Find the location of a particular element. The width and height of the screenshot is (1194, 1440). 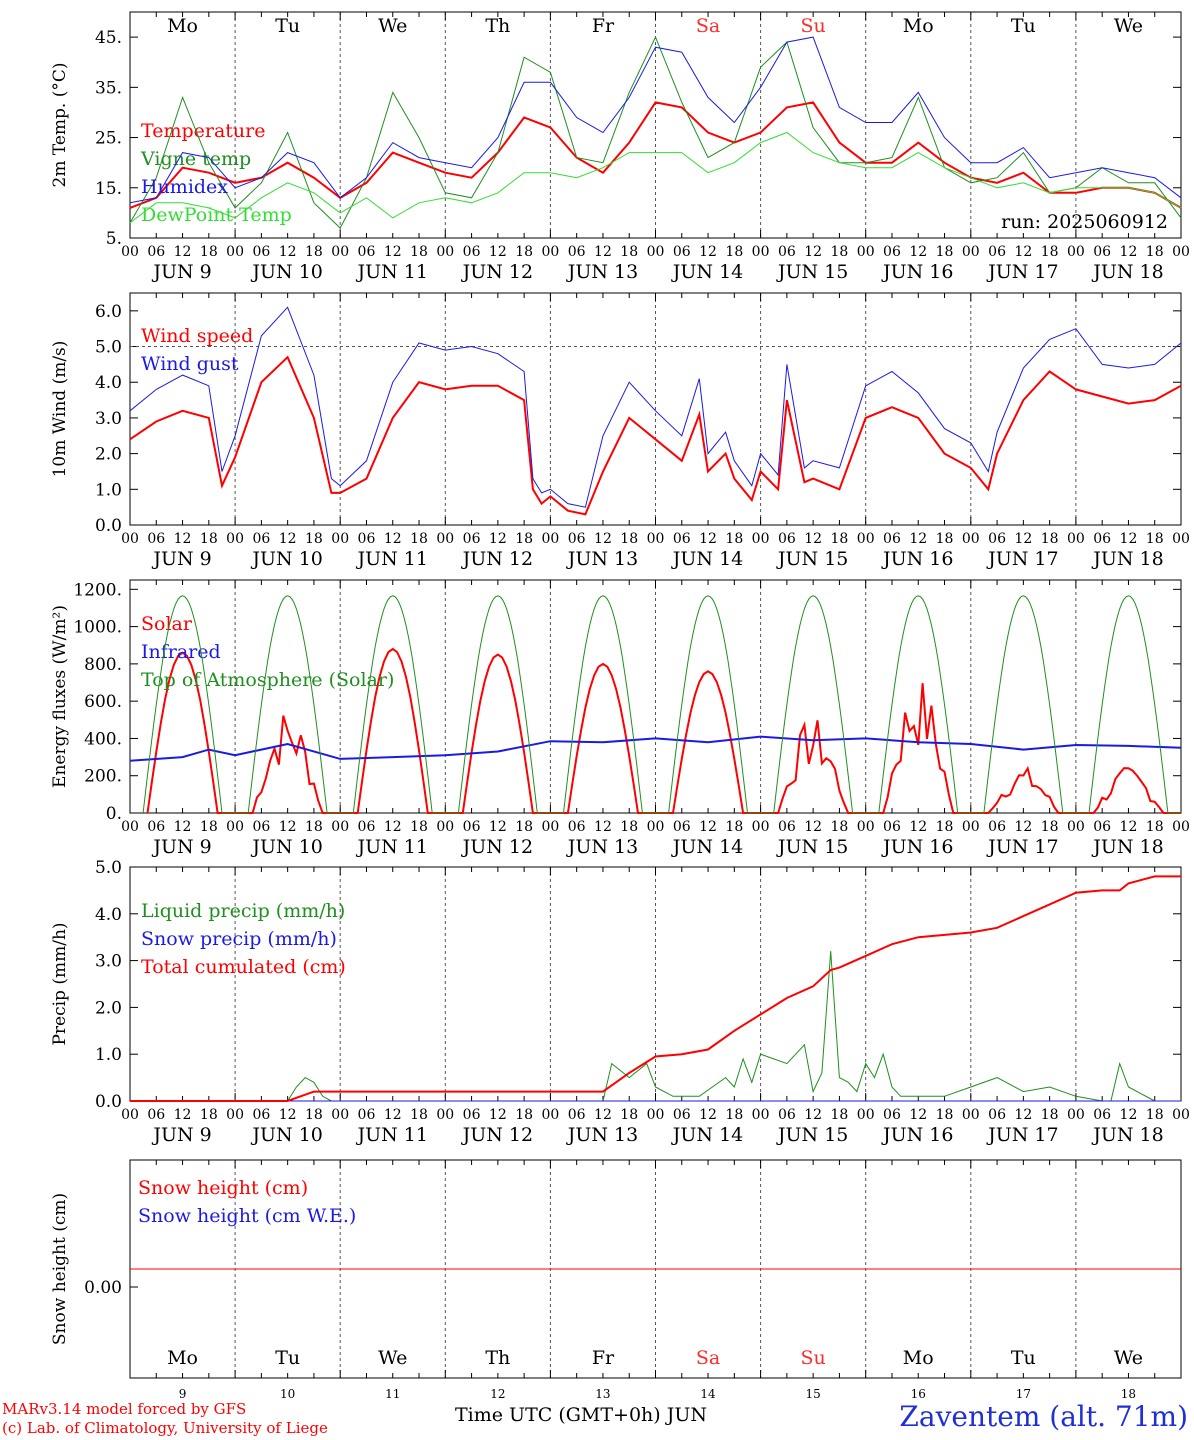

date-label: JUN 10 is located at coordinates (286, 272).